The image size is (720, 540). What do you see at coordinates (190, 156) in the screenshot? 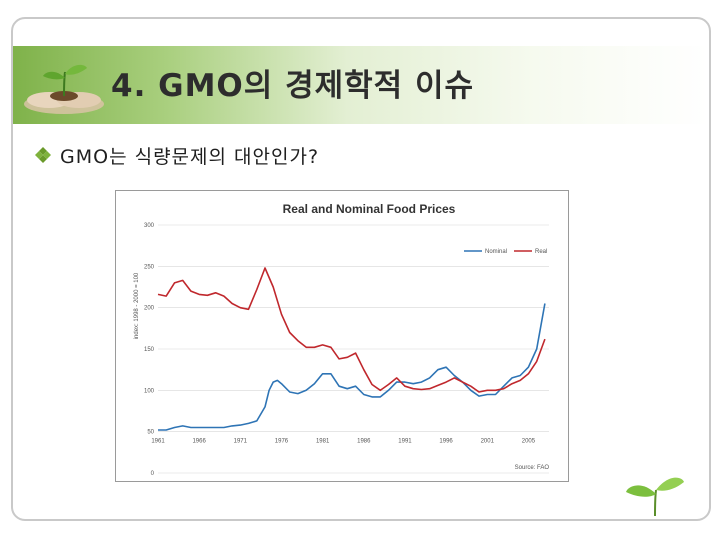
I see `bullet-text: GMO는 식량문제의 대안인가?` at bounding box center [190, 156].